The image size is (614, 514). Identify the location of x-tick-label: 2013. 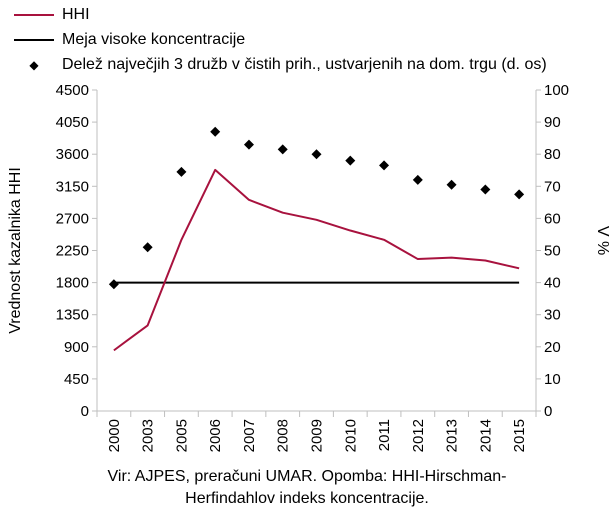
(452, 435).